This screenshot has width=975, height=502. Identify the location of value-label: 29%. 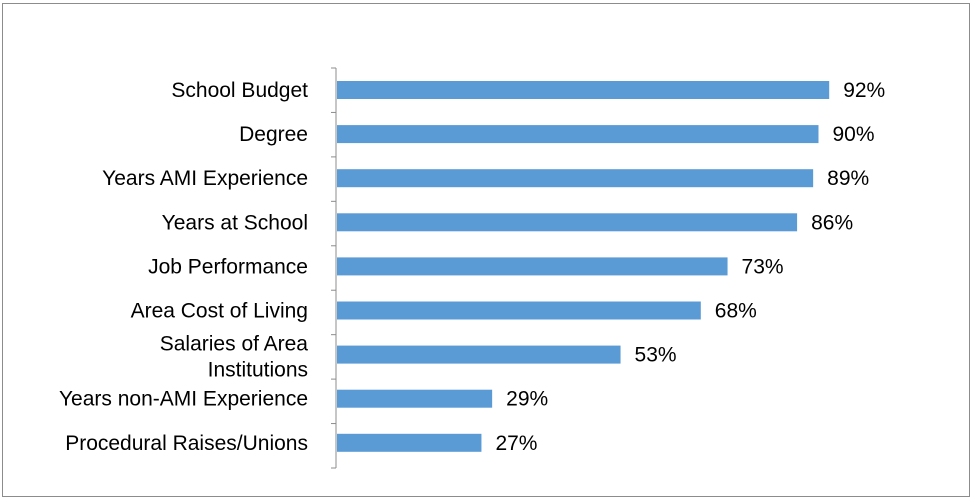
(527, 399).